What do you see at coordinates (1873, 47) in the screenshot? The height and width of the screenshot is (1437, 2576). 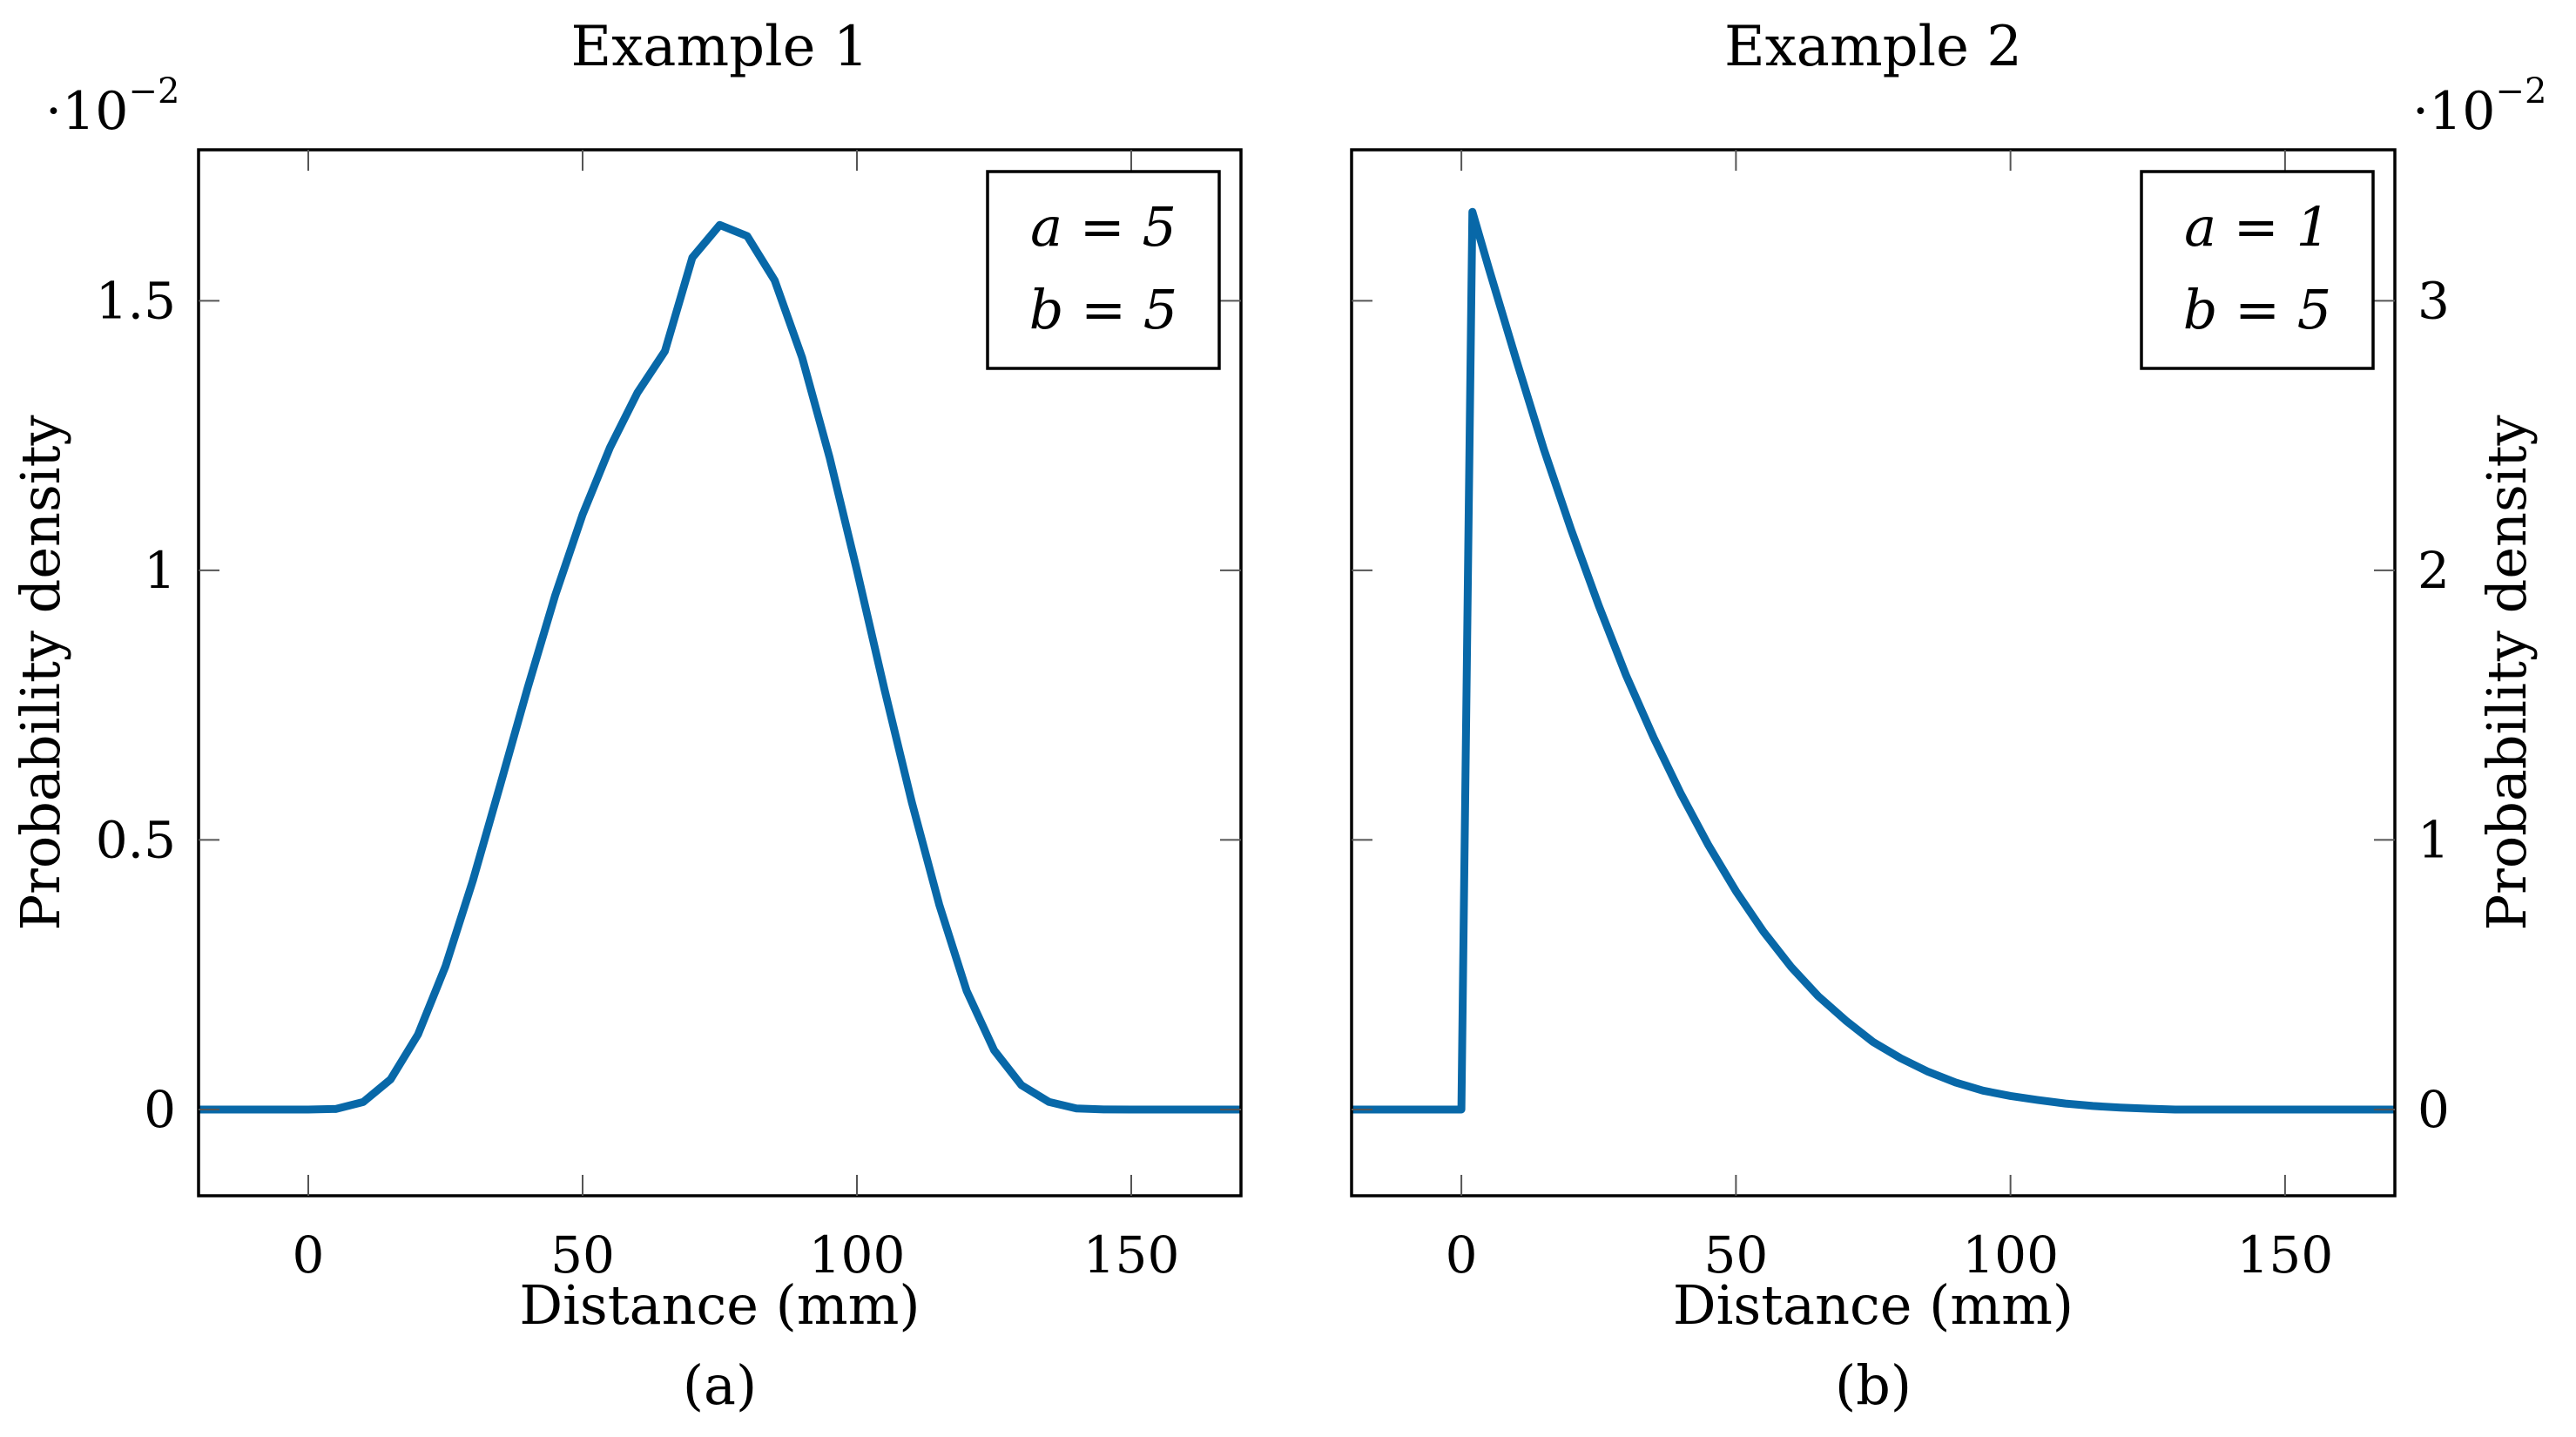 I see `chart-title-2: Example 2` at bounding box center [1873, 47].